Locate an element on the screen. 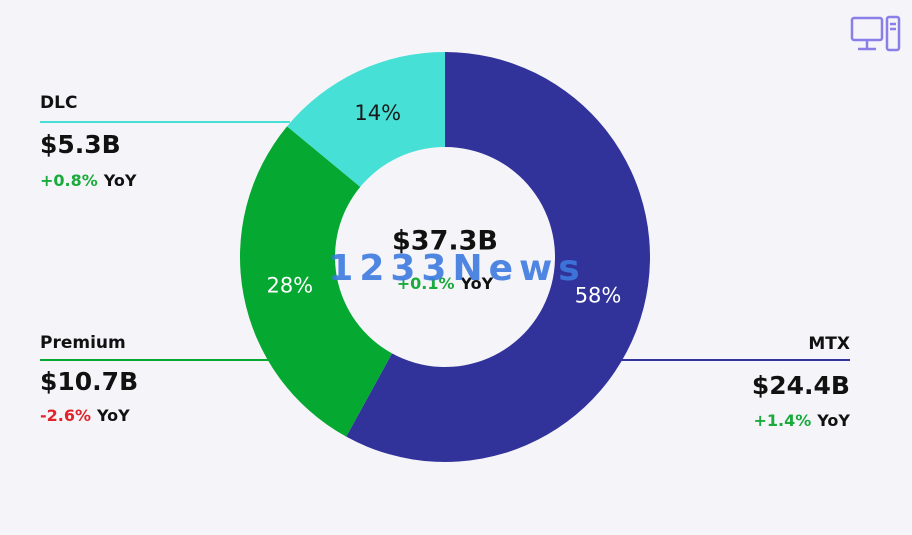 This screenshot has height=535, width=912. watermark: 1233News is located at coordinates (456, 268).